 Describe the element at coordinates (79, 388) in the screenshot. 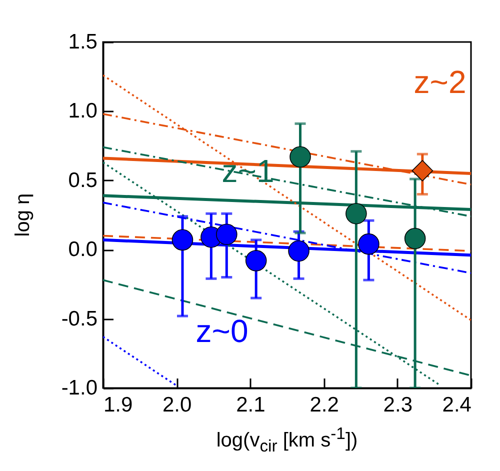

I see `y-tick-label: -1.0` at that location.